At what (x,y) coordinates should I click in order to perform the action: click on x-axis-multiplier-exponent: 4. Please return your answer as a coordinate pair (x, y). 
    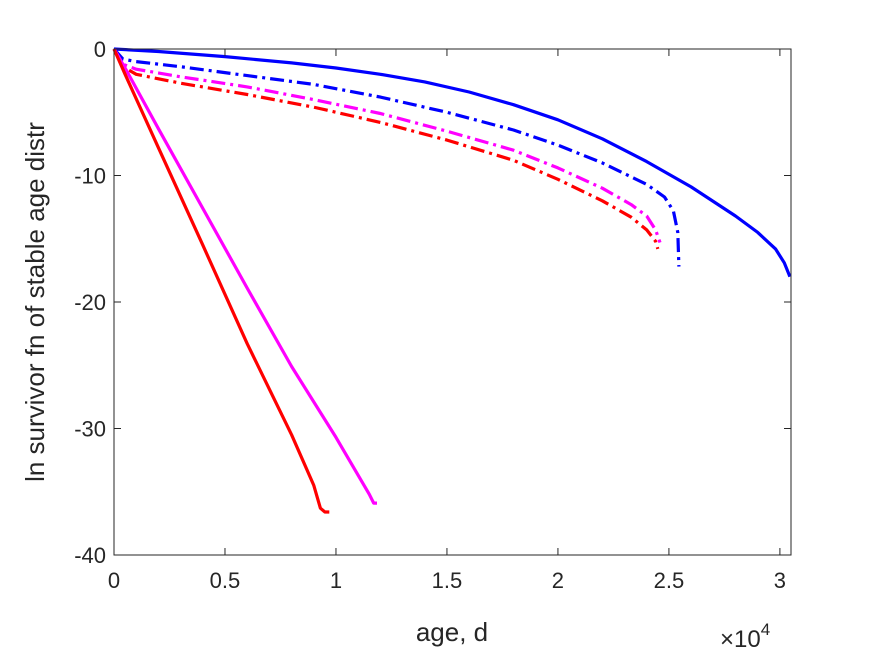
    Looking at the image, I should click on (765, 629).